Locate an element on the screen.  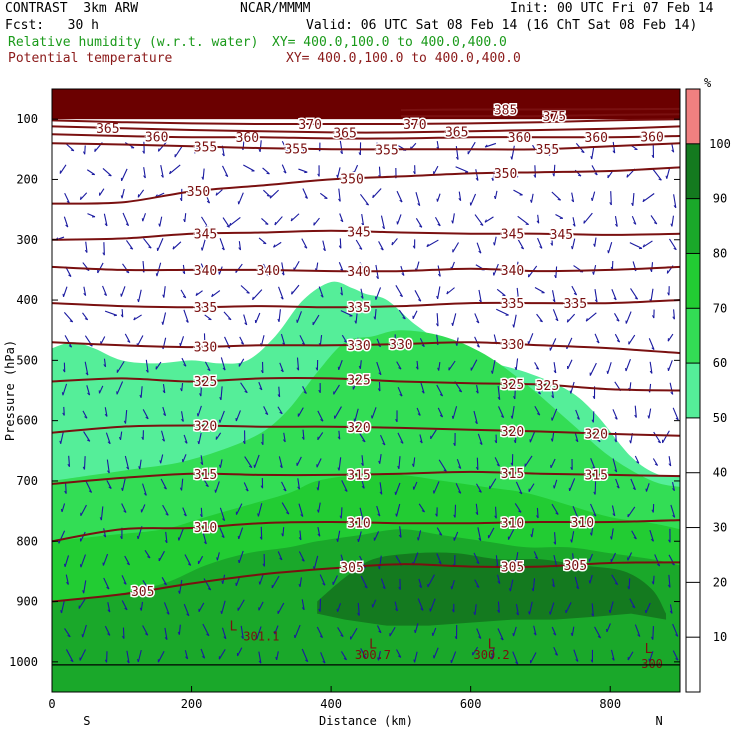
theta-label: 345 is located at coordinates (205, 234).